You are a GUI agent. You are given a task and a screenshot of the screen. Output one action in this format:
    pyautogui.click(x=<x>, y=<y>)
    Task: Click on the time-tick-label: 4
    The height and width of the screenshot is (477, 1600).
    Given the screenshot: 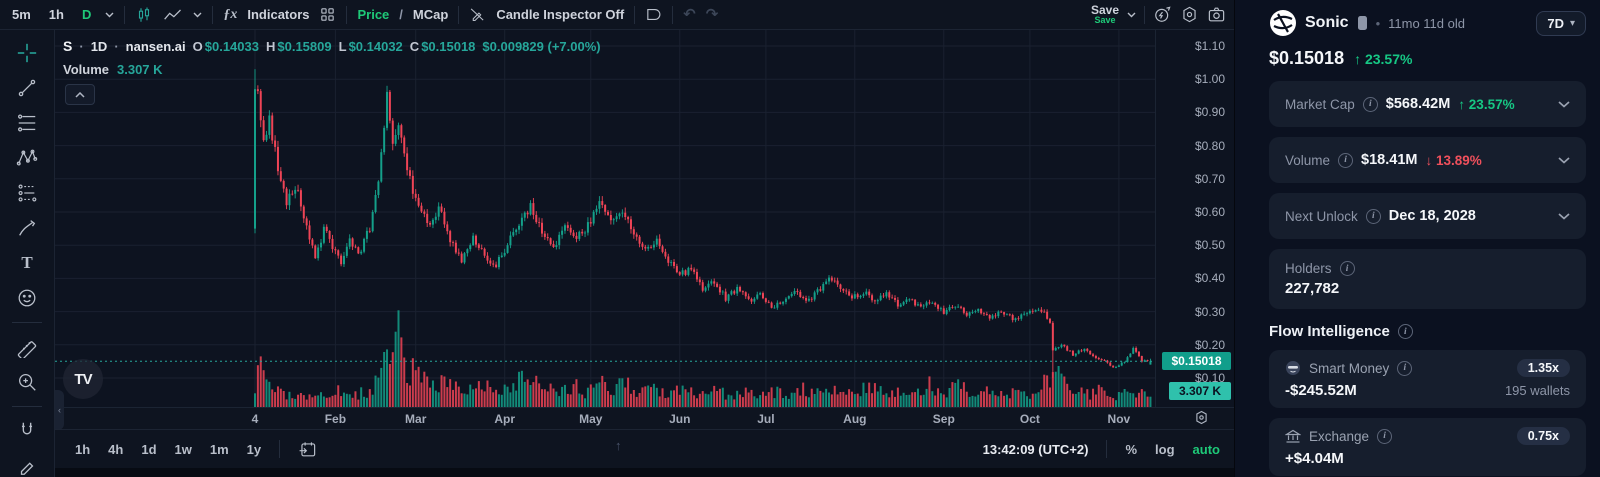 What is the action you would take?
    pyautogui.click(x=255, y=419)
    